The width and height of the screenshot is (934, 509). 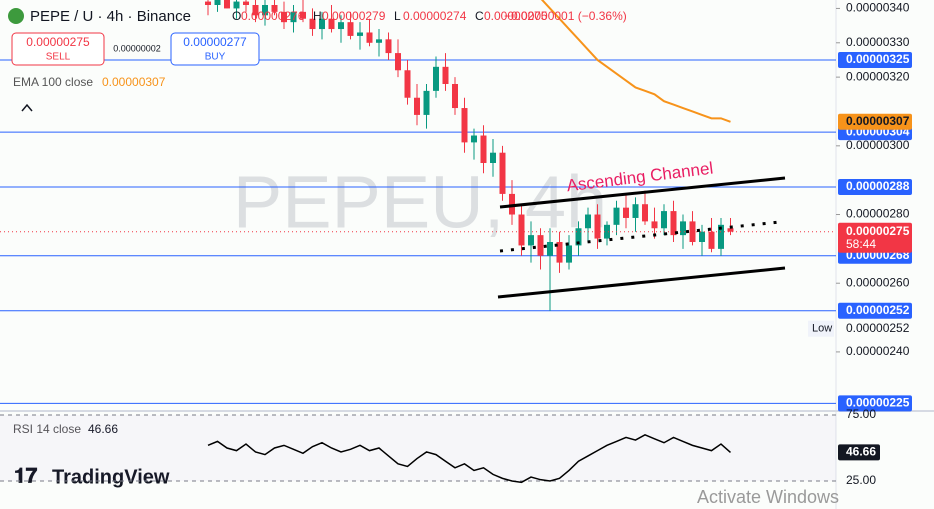 What do you see at coordinates (47, 429) in the screenshot?
I see `rsi-legend: RSI 14 close` at bounding box center [47, 429].